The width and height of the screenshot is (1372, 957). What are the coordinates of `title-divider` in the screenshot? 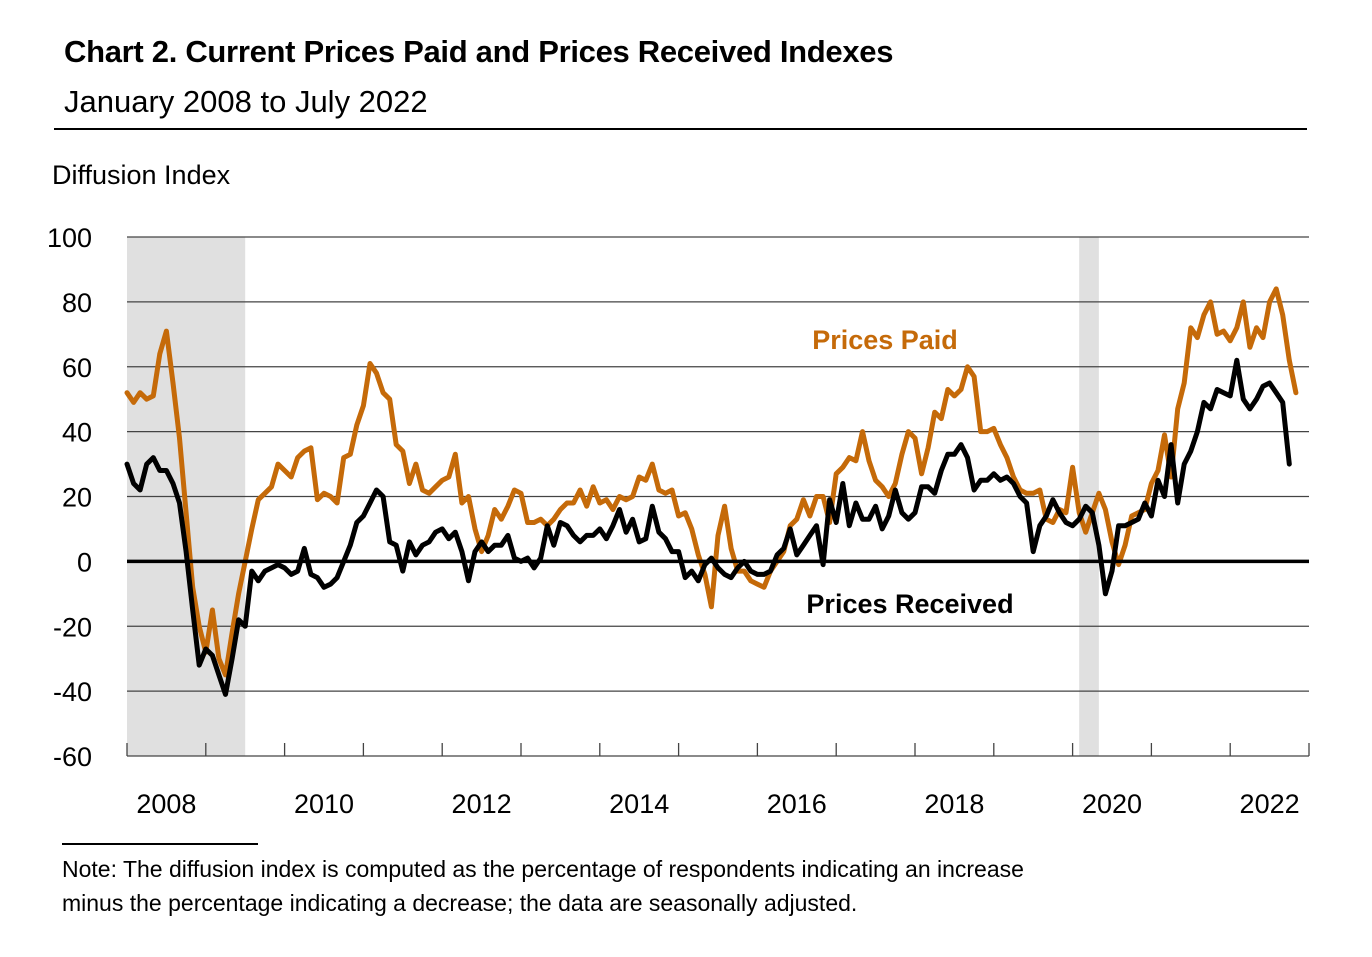 It's located at (680, 129).